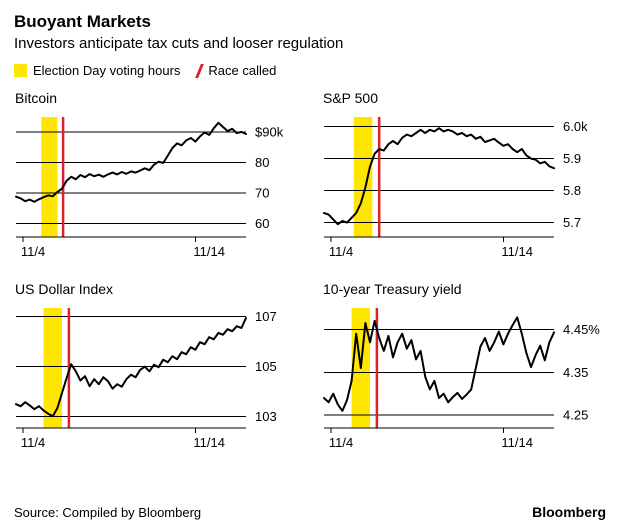  I want to click on chart-plot: $90k 80 70 60 11/4 11/14, so click(149, 188).